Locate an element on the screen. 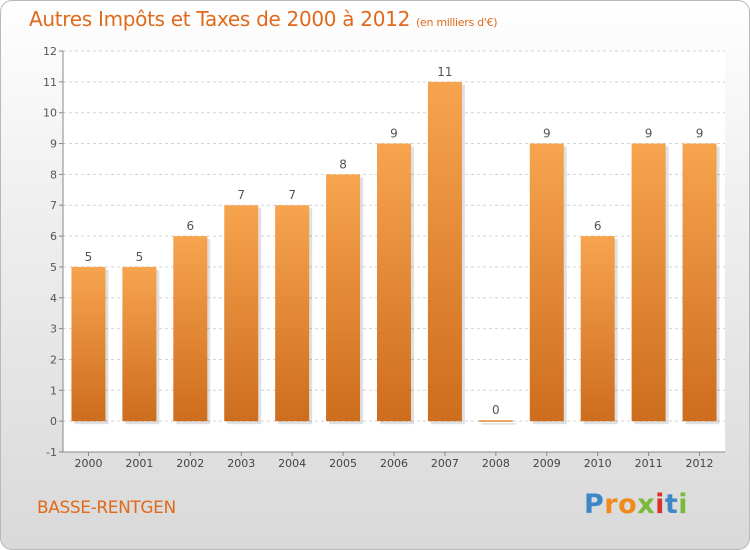 The image size is (750, 550). bar-shadow is located at coordinates (498, 424).